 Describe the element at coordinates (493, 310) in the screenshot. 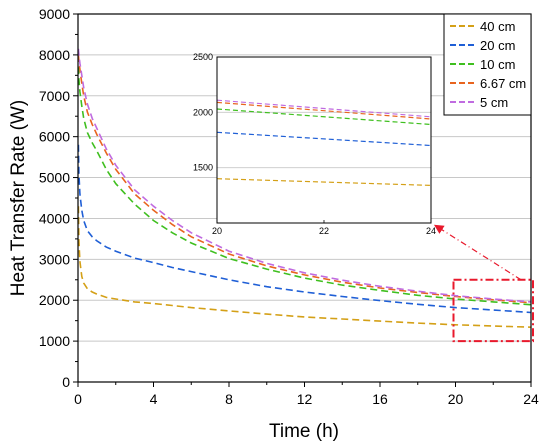

I see `zoom-box` at that location.